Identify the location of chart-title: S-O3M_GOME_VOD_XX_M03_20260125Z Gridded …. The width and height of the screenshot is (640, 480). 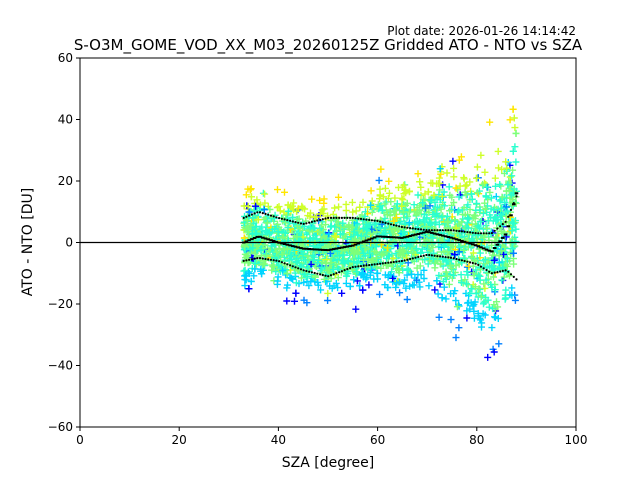
(328, 45).